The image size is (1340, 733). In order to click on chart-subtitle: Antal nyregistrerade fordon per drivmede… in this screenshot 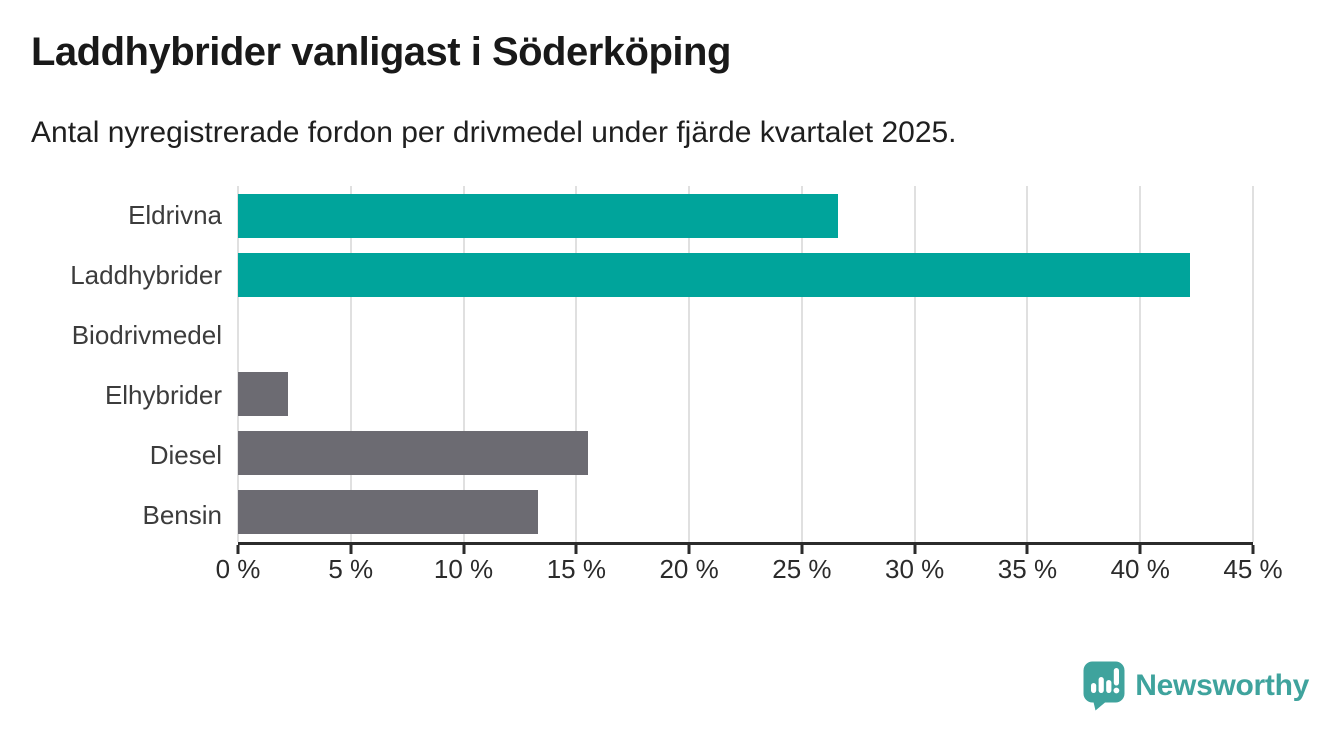, I will do `click(494, 132)`.